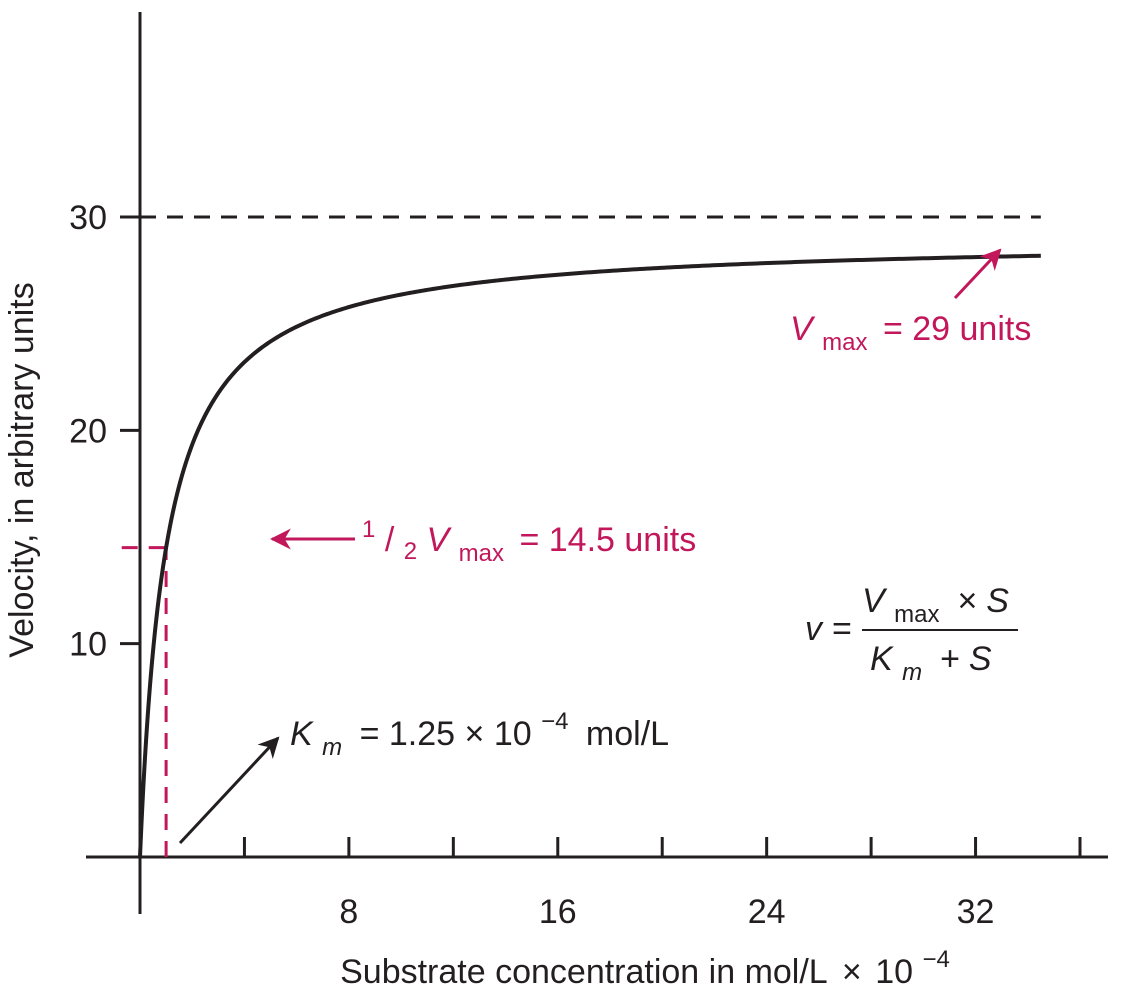 The width and height of the screenshot is (1122, 996). Describe the element at coordinates (767, 912) in the screenshot. I see `x-tick-label-24: 24` at that location.